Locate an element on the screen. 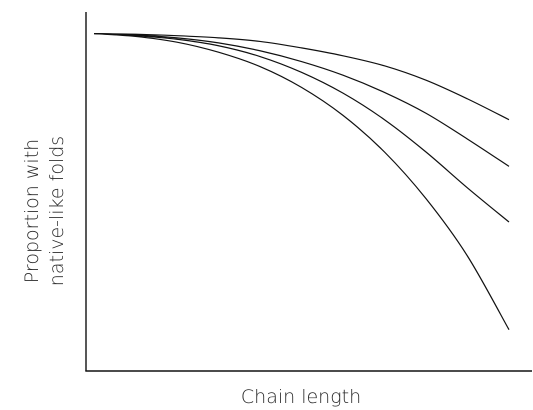 This screenshot has height=410, width=533. y-axis-label: Proportion with native-like folds is located at coordinates (44, 211).